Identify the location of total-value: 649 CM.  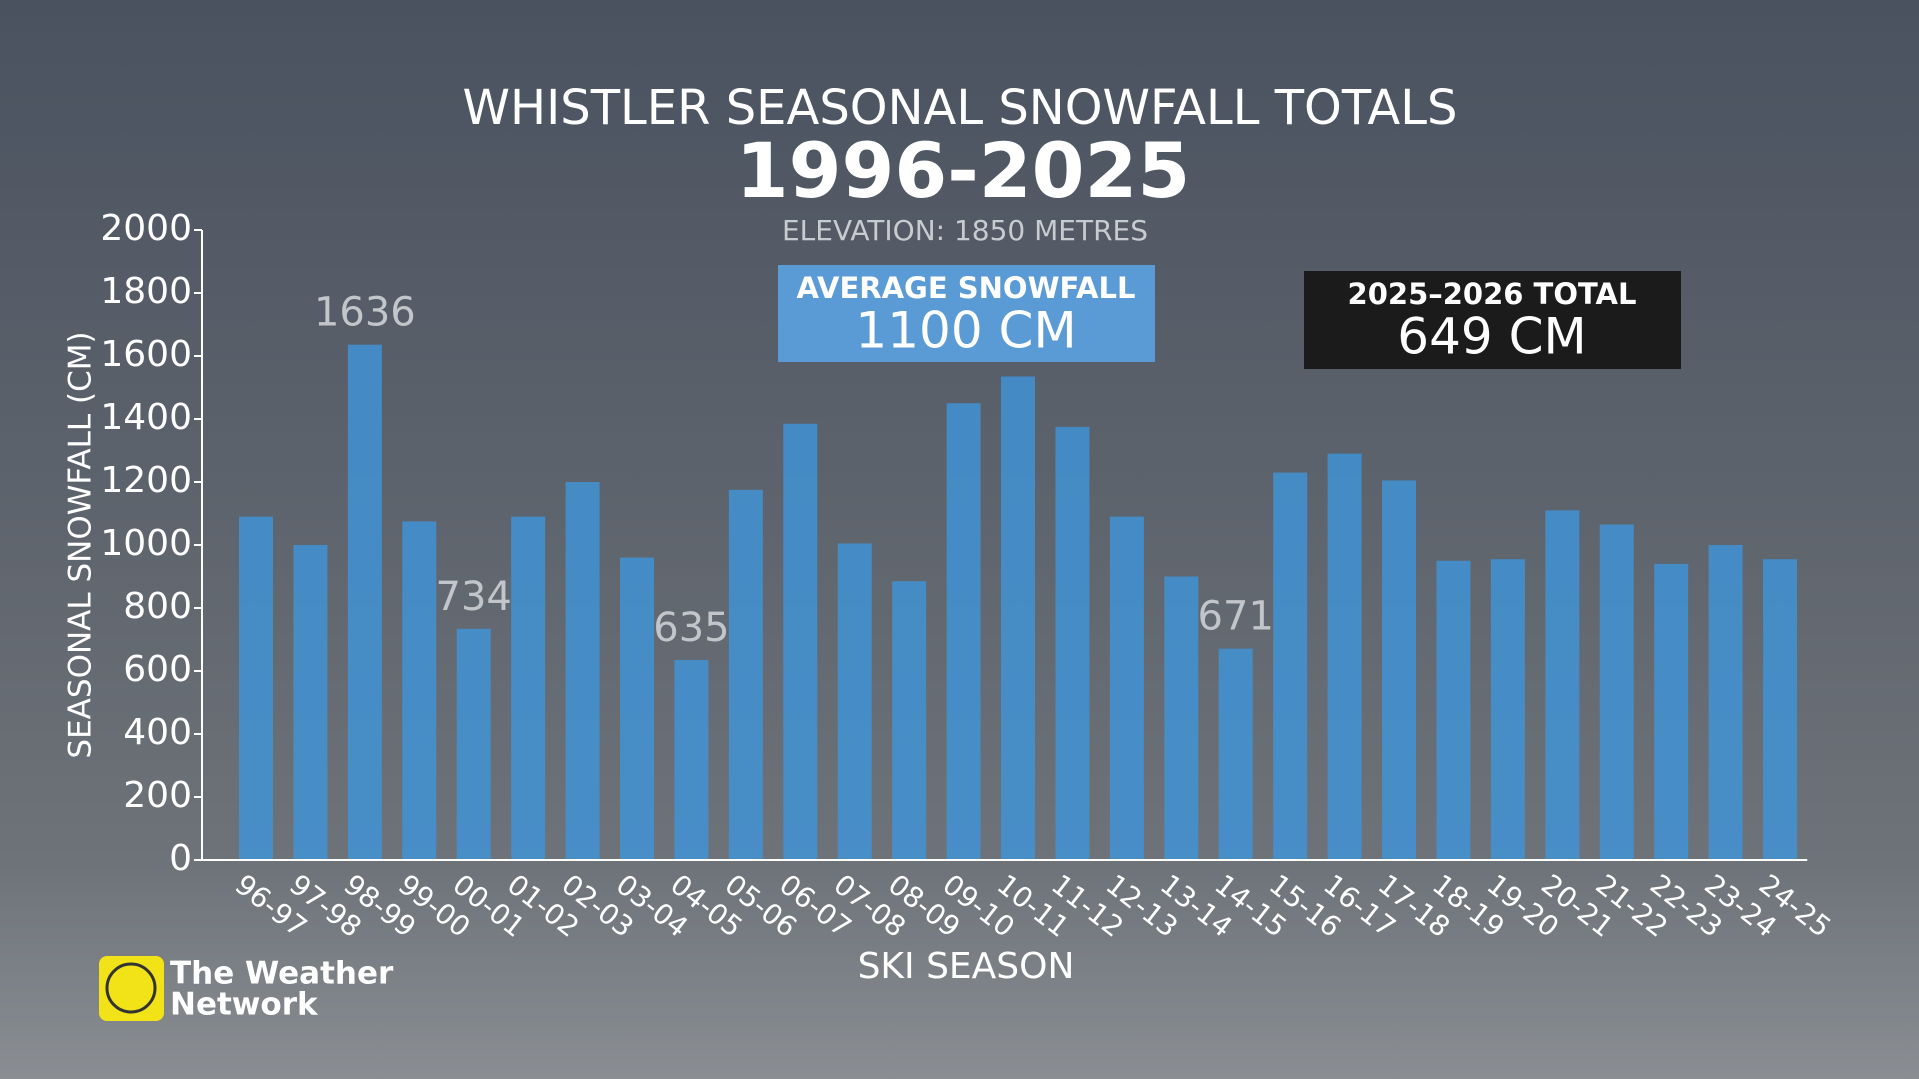
(1491, 337).